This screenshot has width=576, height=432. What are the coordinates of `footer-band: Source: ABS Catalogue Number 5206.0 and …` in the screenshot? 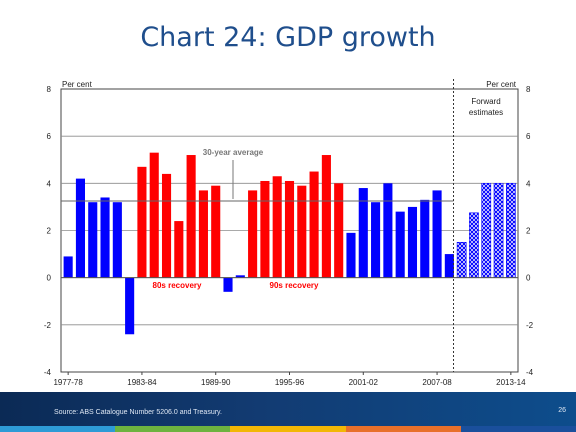 It's located at (288, 409).